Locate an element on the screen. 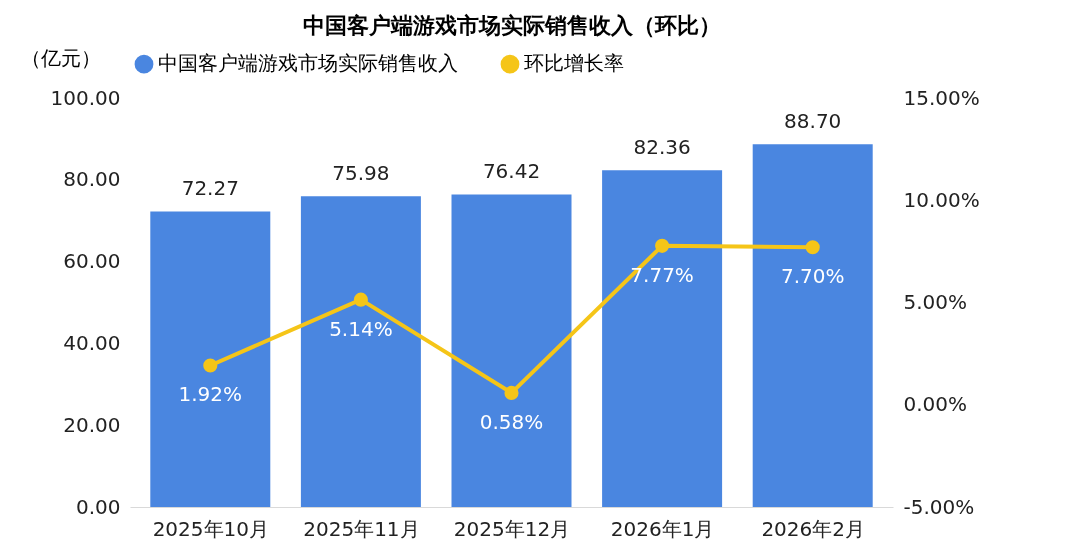 The height and width of the screenshot is (549, 1080). x-tick-label: 2025年11月 is located at coordinates (361, 528).